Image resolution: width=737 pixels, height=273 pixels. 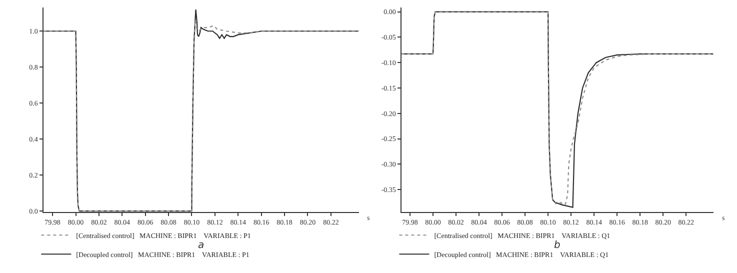 I want to click on text: b, so click(x=557, y=245).